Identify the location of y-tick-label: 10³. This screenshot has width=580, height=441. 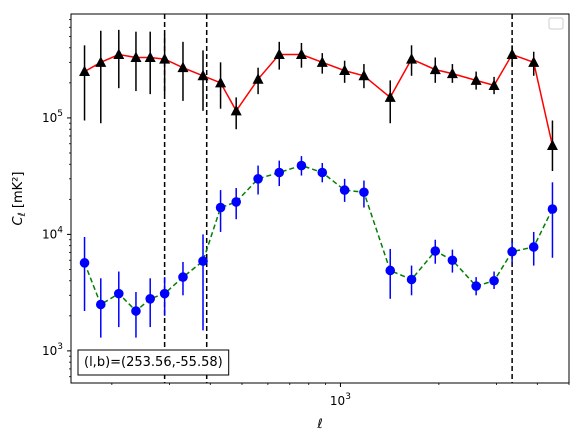
(52, 350).